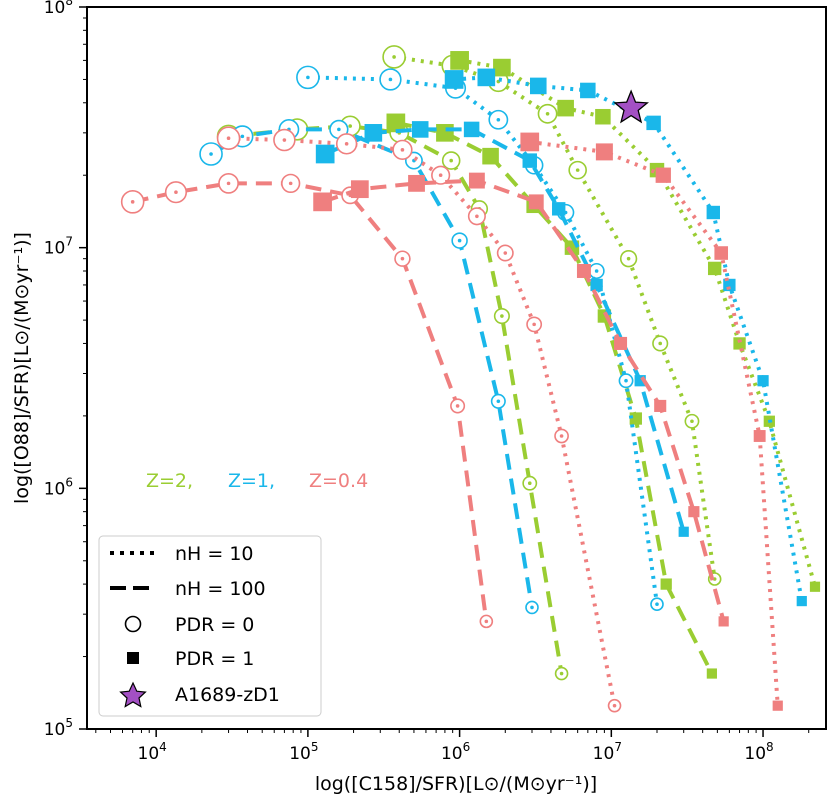  Describe the element at coordinates (456, 784) in the screenshot. I see `x-axis-label: log([C158]/SFR)[L⊙/(M⊙yr⁻¹)]` at that location.